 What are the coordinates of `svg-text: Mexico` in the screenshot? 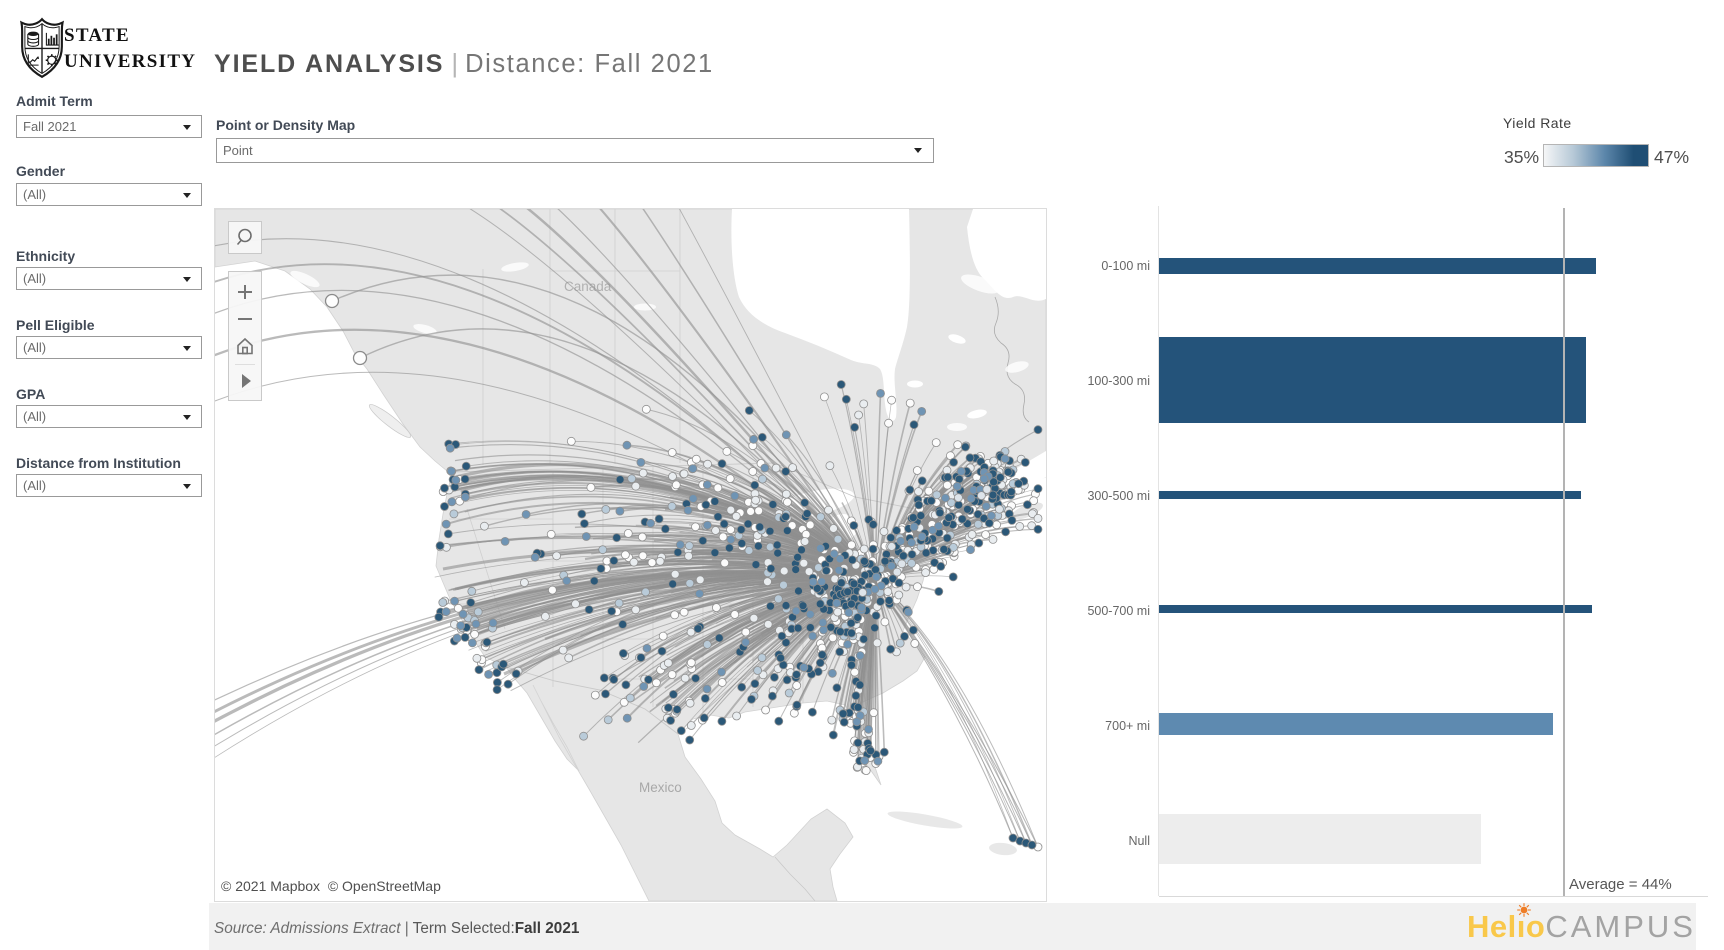 It's located at (660, 787).